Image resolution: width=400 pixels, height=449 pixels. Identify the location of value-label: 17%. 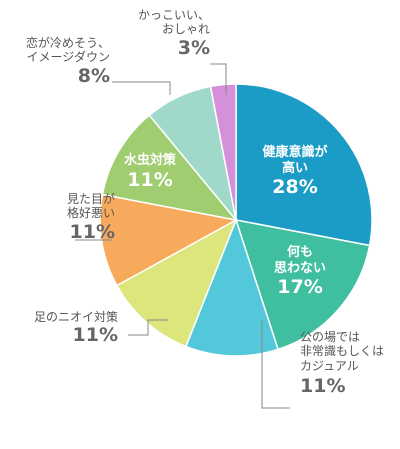
(300, 287).